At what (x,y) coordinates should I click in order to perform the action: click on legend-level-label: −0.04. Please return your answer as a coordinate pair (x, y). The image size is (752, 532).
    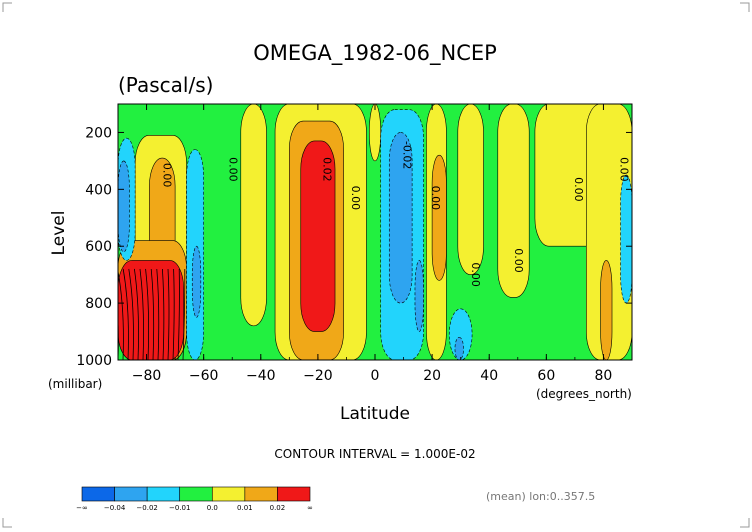
    Looking at the image, I should click on (115, 508).